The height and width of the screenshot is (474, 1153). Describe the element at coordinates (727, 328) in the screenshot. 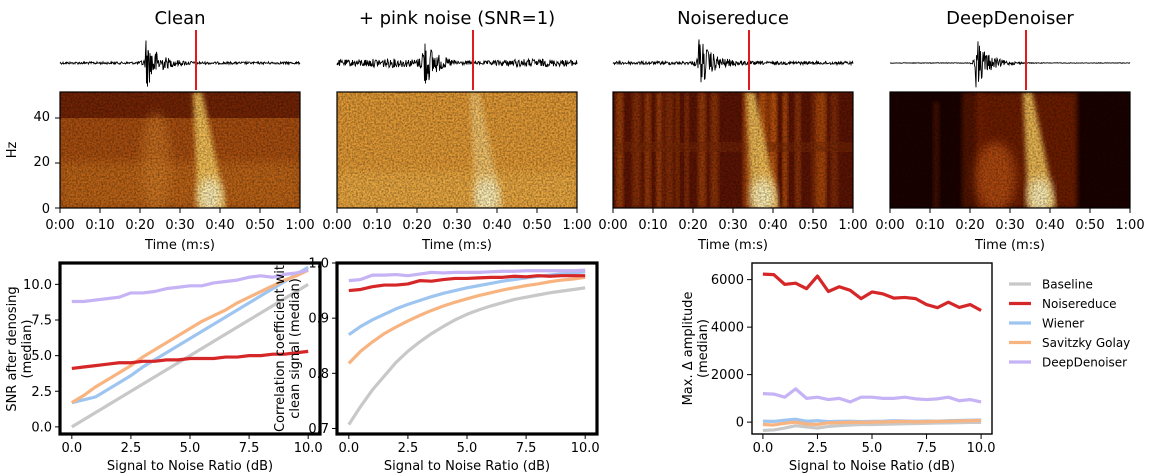

I see `ytick-label: 4000` at that location.